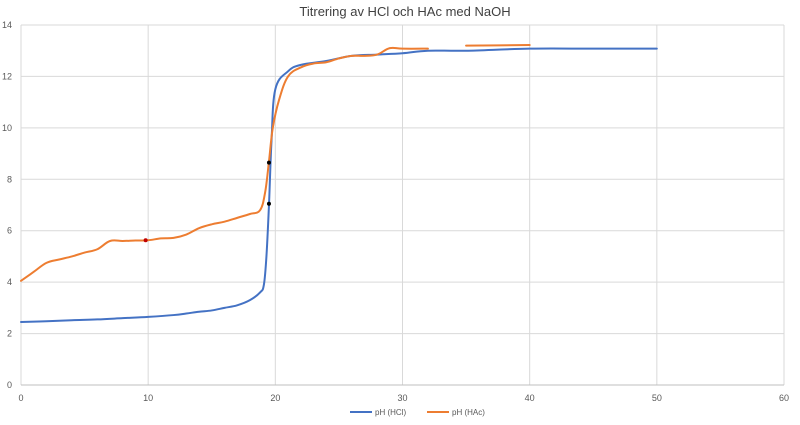  What do you see at coordinates (148, 398) in the screenshot?
I see `x-tick-label: 10` at bounding box center [148, 398].